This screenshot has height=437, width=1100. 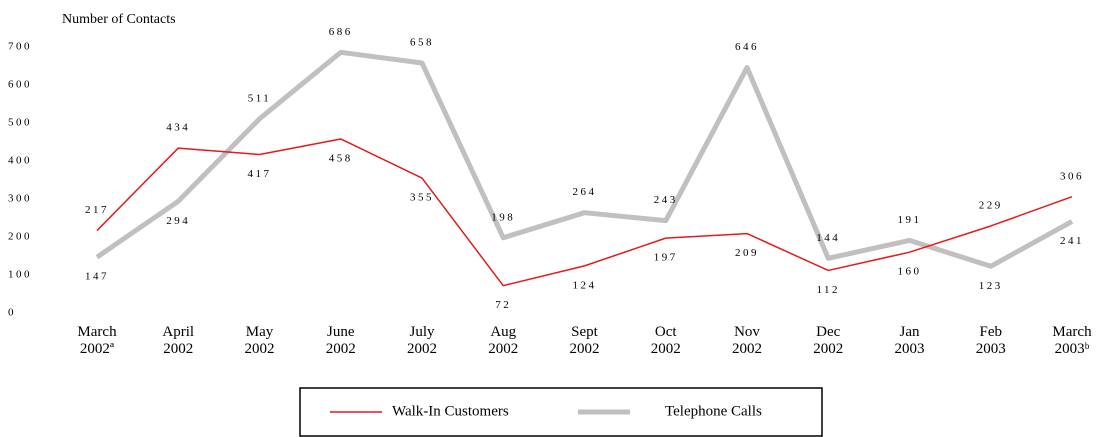 I want to click on value-label: 434, so click(x=178, y=128).